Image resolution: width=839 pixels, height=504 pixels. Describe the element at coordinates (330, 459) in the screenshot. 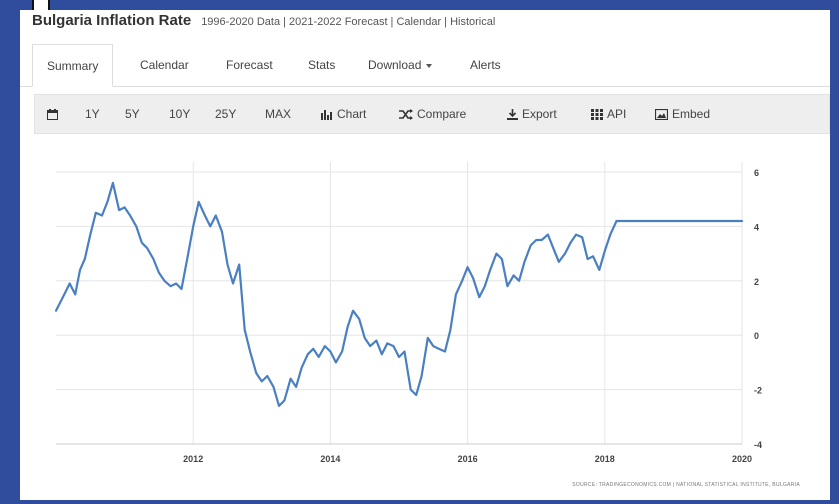

I see `x-tick-label: 2014` at that location.